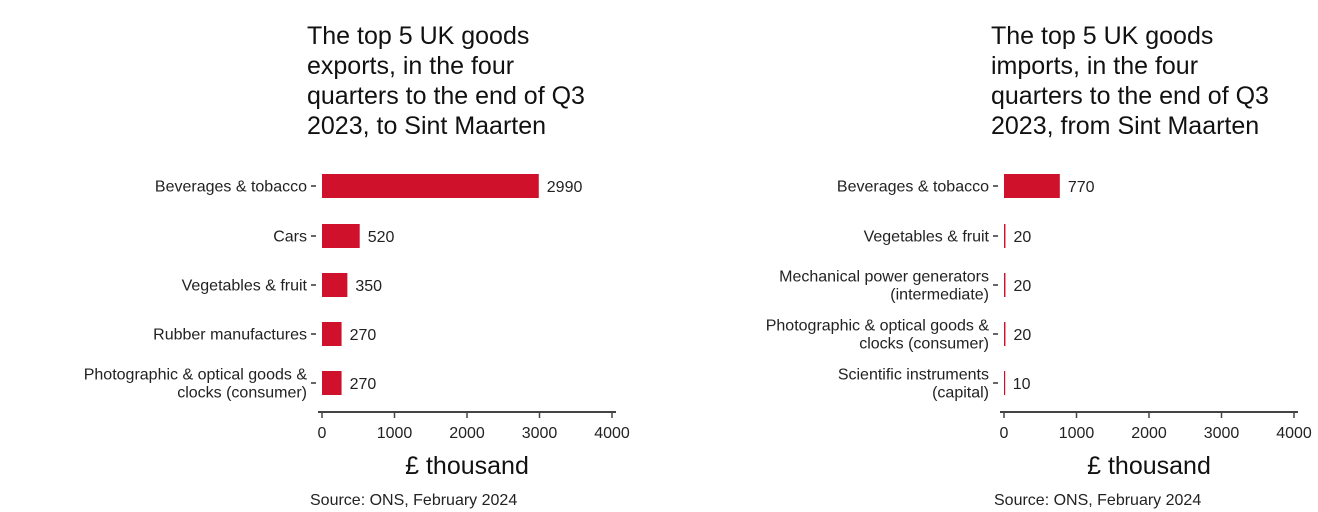 The width and height of the screenshot is (1318, 512). What do you see at coordinates (960, 393) in the screenshot?
I see `category-label: (capital)` at bounding box center [960, 393].